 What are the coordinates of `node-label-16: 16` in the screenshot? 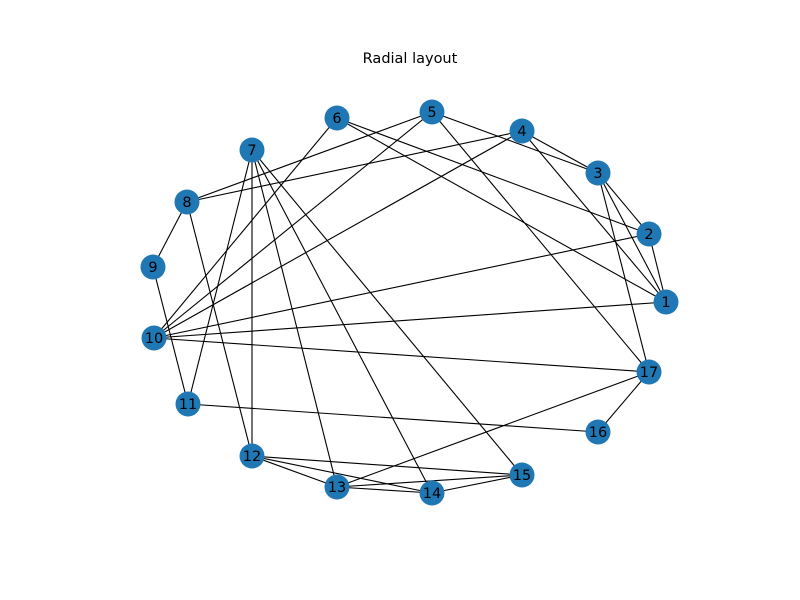 It's located at (598, 433).